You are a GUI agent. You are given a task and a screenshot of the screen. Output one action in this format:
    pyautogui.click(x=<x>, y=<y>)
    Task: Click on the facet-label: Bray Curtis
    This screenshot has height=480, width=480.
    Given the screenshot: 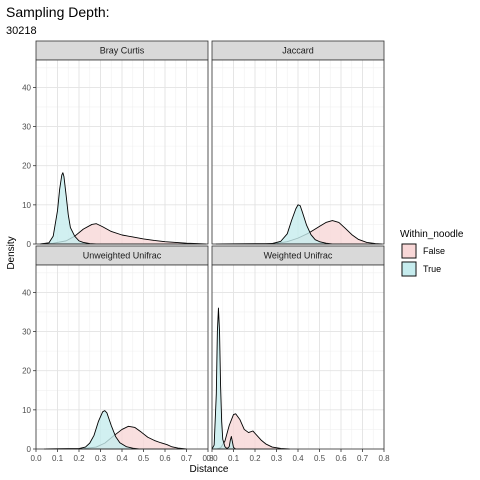 What is the action you would take?
    pyautogui.click(x=122, y=51)
    